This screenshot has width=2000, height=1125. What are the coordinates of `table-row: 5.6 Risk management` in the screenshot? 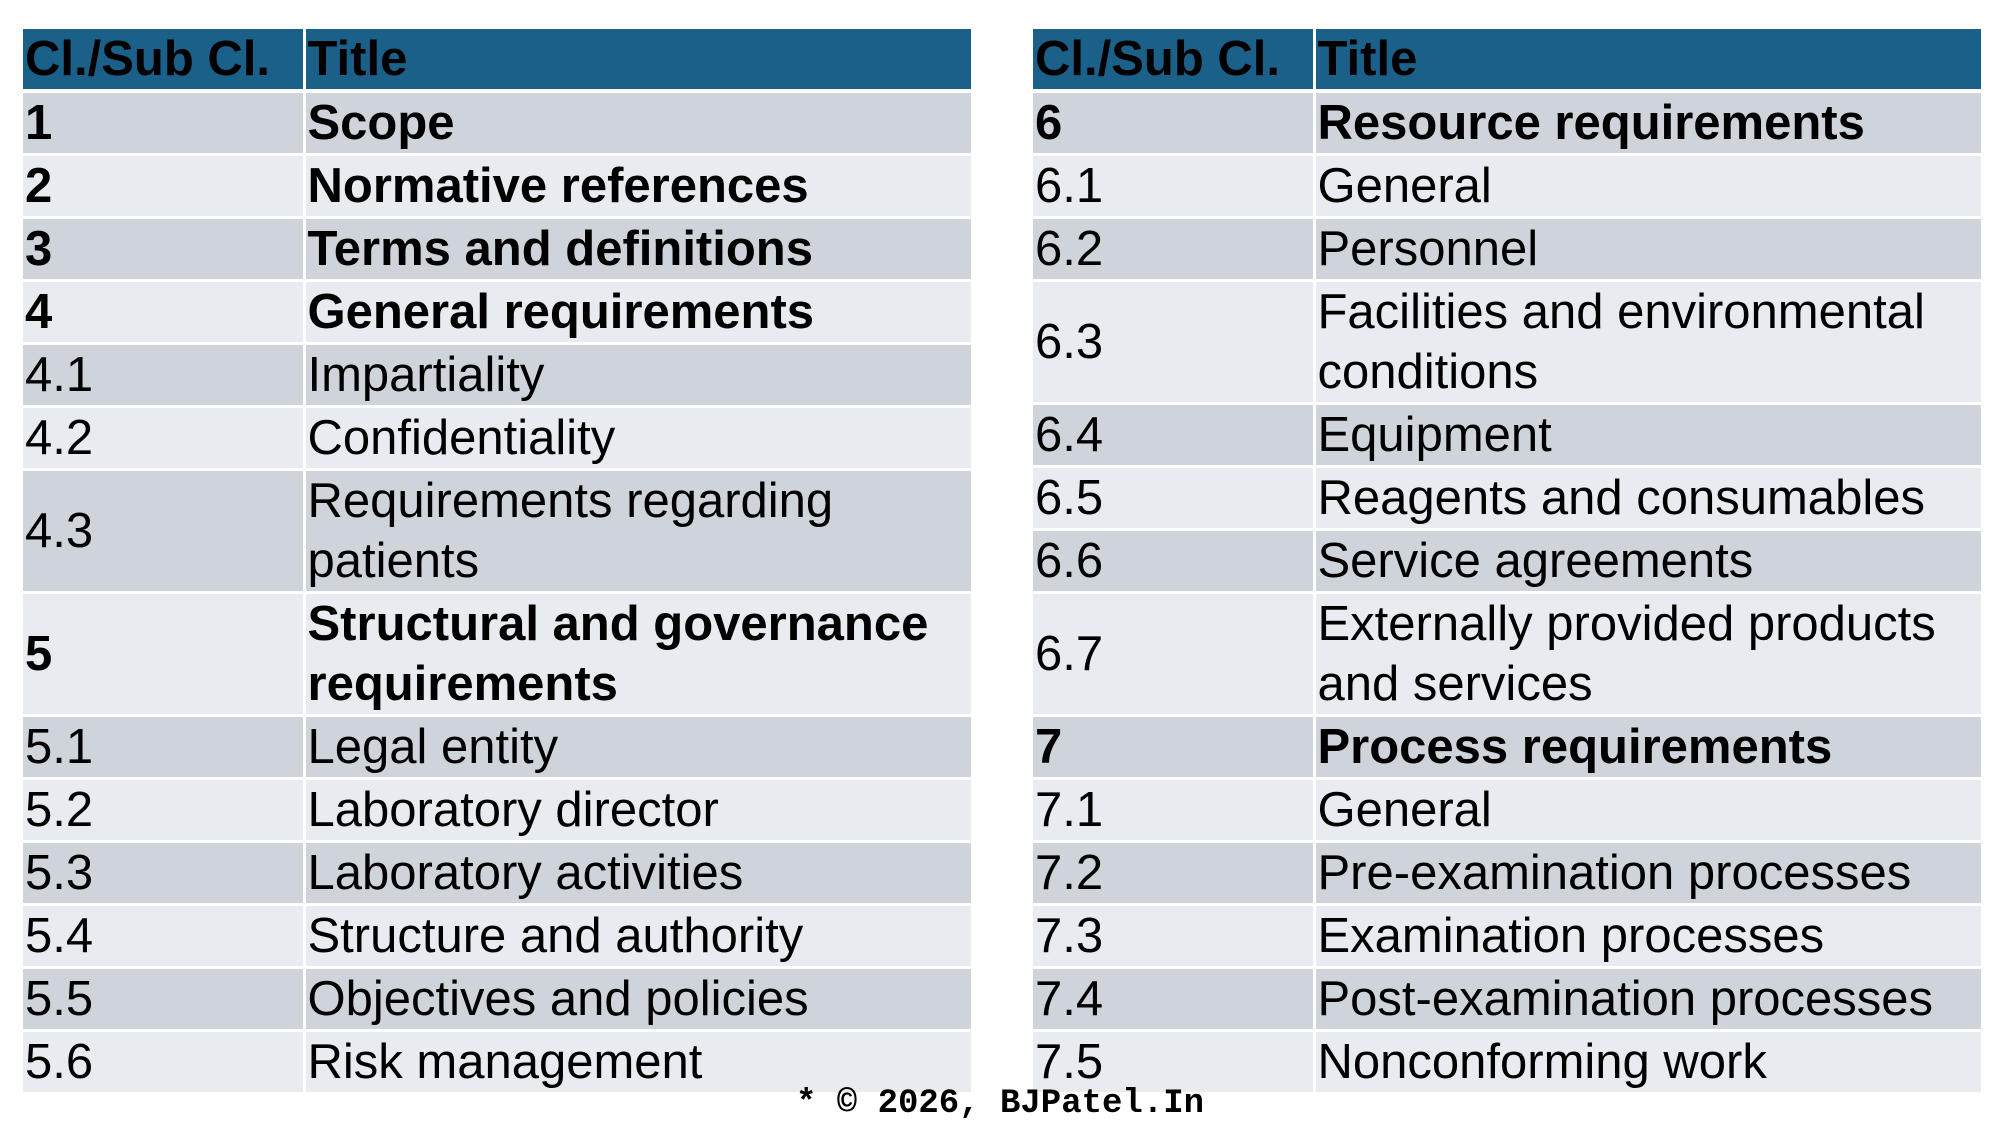 It's located at (497, 1062).